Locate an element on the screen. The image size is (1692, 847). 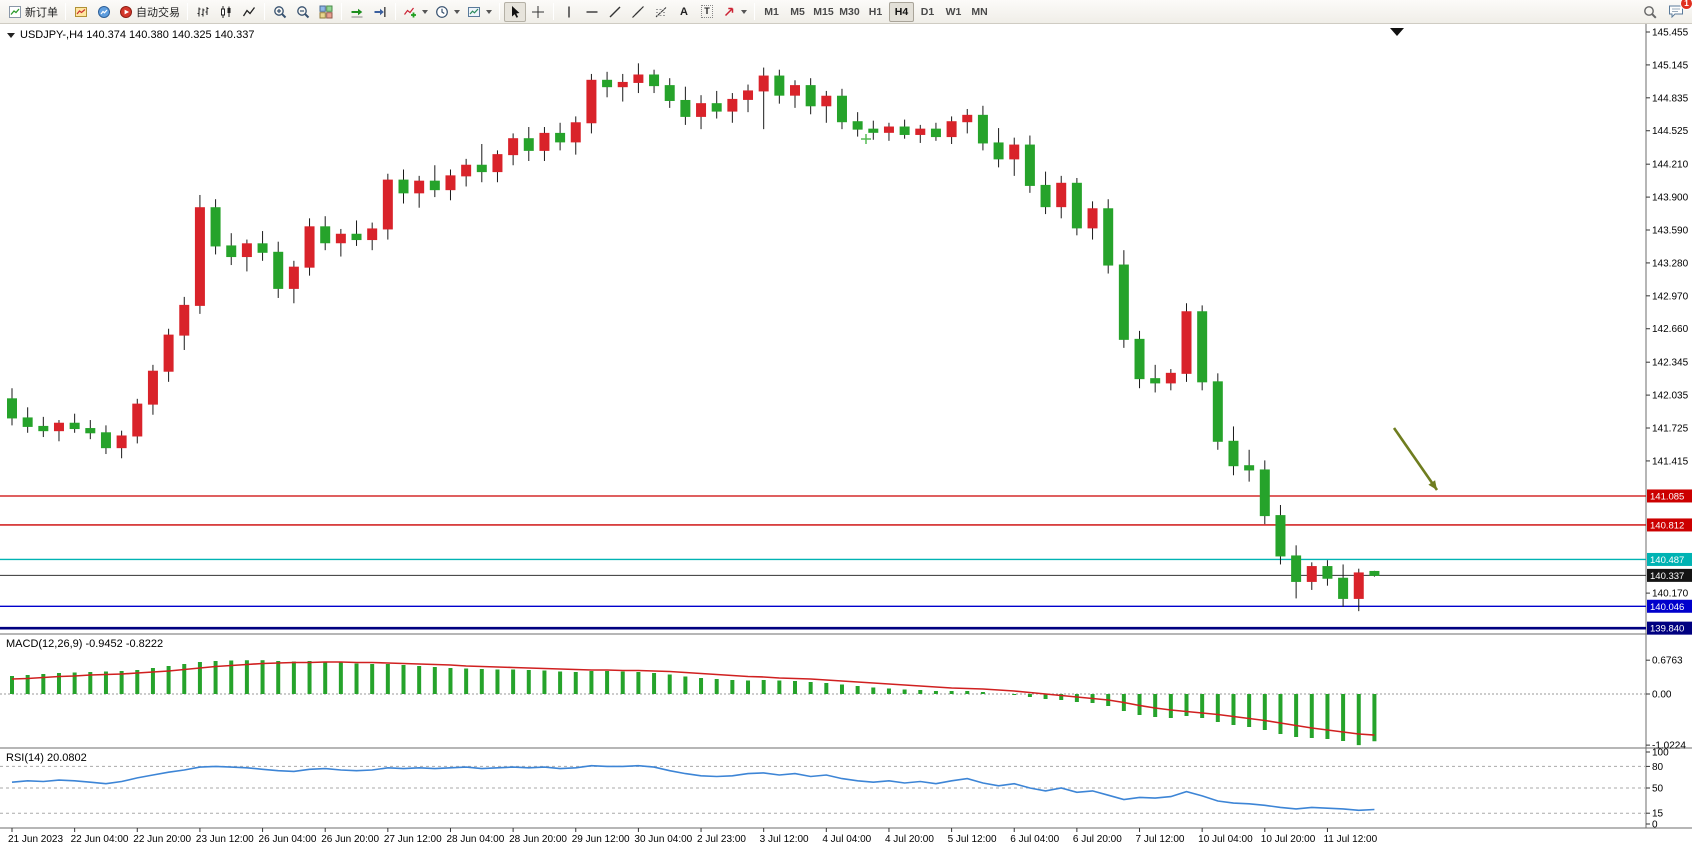
periods-button is located at coordinates (447, 12).